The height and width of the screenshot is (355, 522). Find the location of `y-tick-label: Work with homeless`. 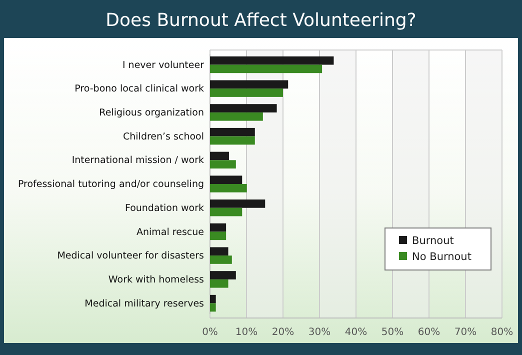

y-tick-label: Work with homeless is located at coordinates (156, 280).